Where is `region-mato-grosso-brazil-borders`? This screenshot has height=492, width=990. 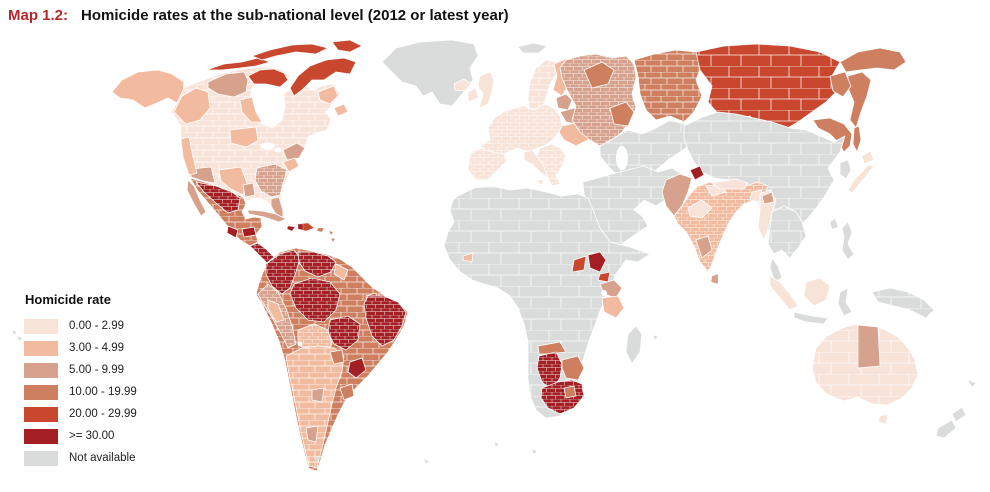
region-mato-grosso-brazil-borders is located at coordinates (344, 333).